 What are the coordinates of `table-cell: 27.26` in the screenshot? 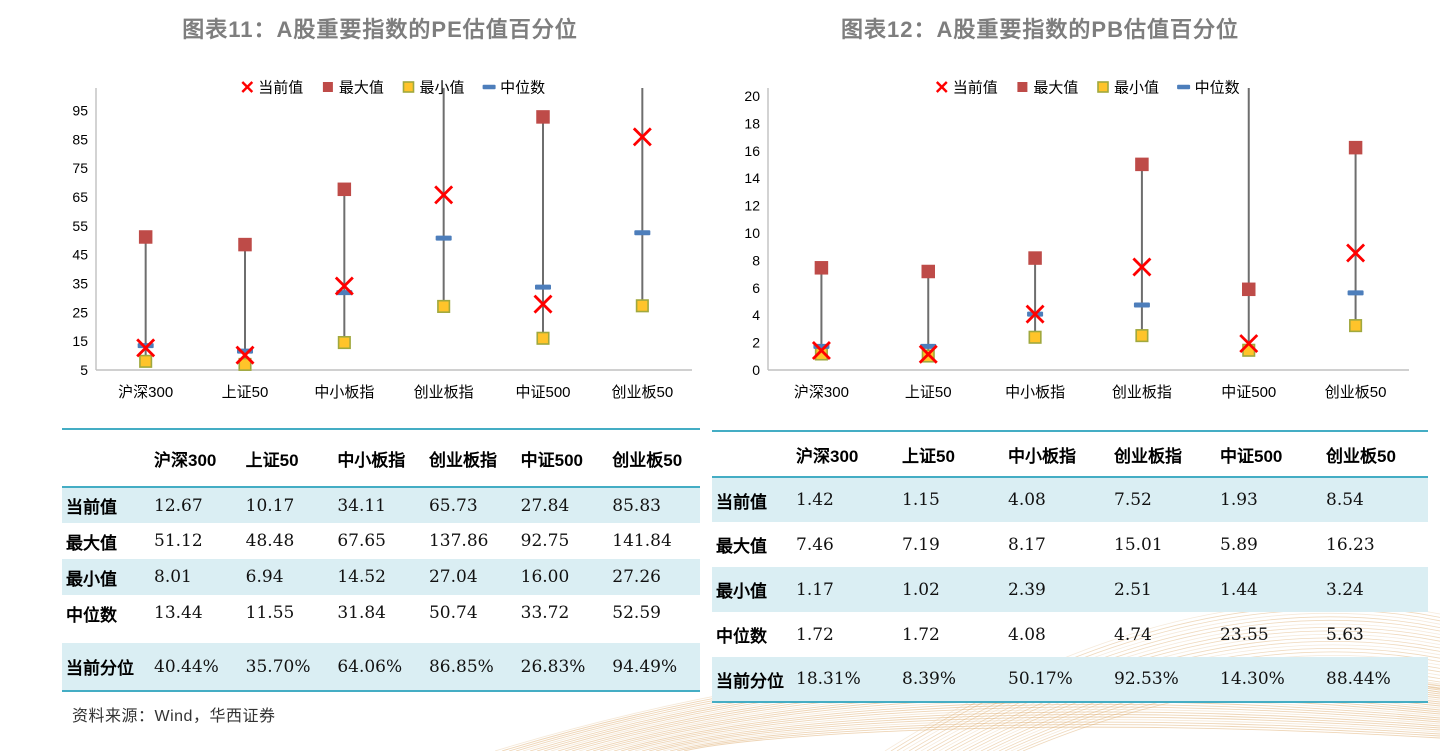 It's located at (636, 577).